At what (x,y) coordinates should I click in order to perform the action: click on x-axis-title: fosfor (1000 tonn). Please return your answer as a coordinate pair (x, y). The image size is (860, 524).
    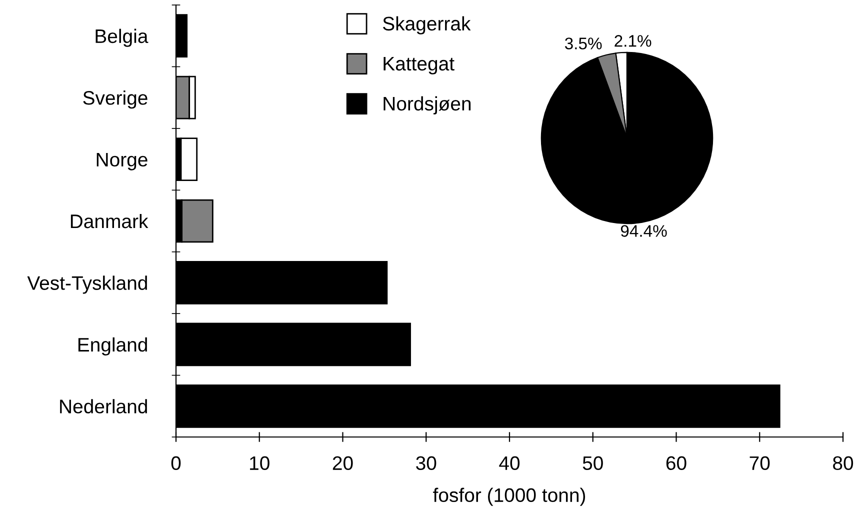
    Looking at the image, I should click on (509, 497).